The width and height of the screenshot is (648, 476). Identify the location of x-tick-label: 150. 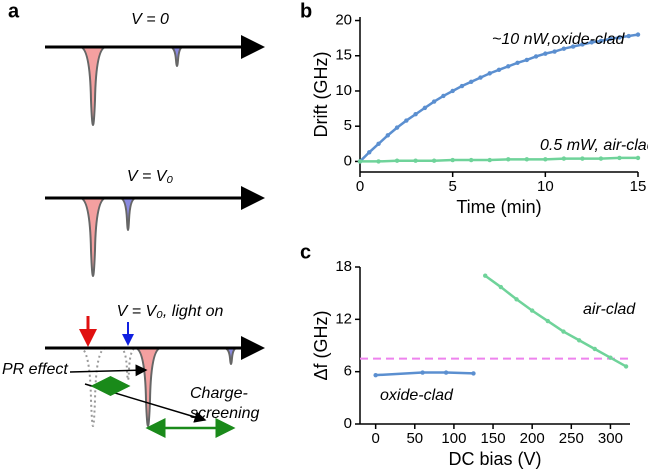
(493, 438).